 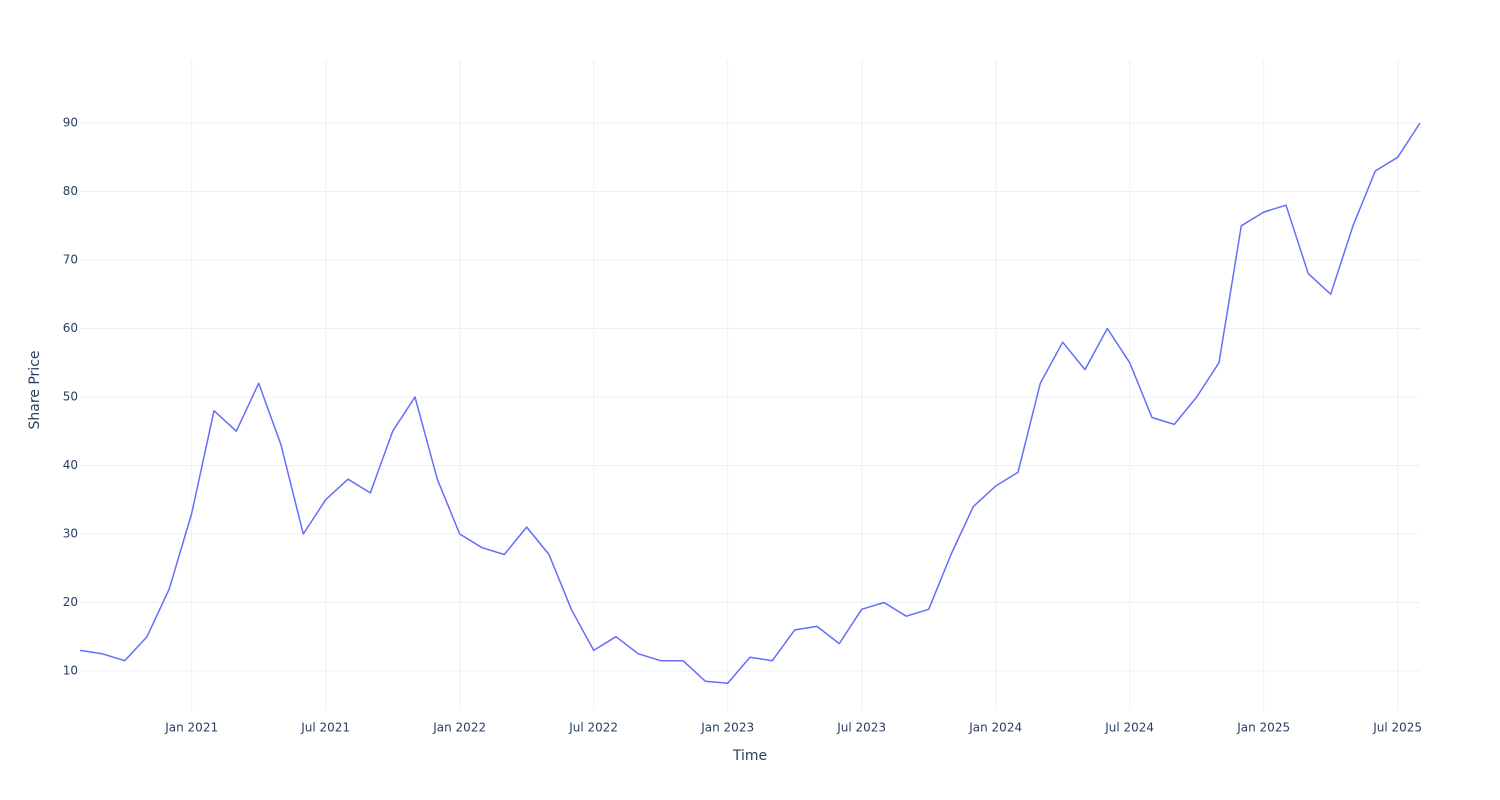 What do you see at coordinates (70, 260) in the screenshot?
I see `y-tick-label: 70` at bounding box center [70, 260].